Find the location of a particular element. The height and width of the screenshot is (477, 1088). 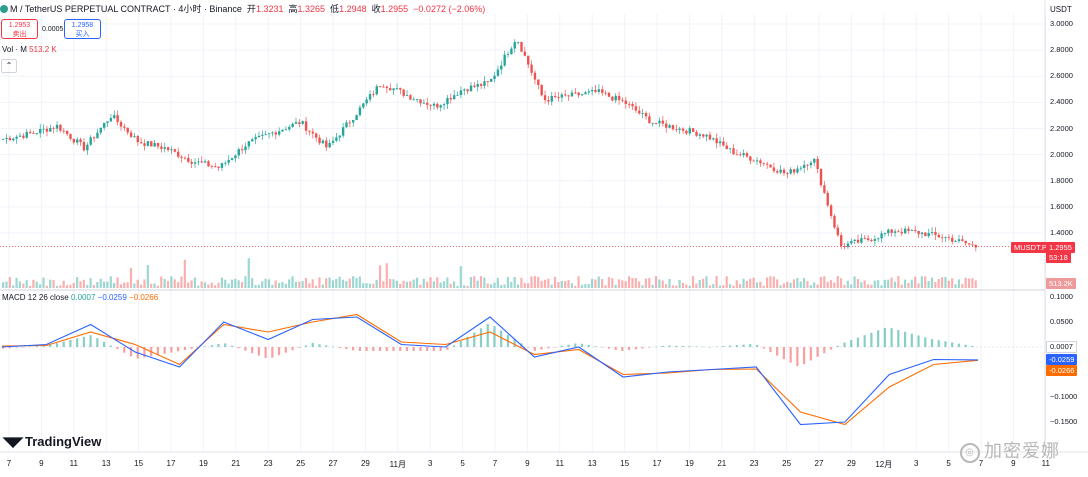

watermark: ◎ 加密爱娜 is located at coordinates (1010, 450).